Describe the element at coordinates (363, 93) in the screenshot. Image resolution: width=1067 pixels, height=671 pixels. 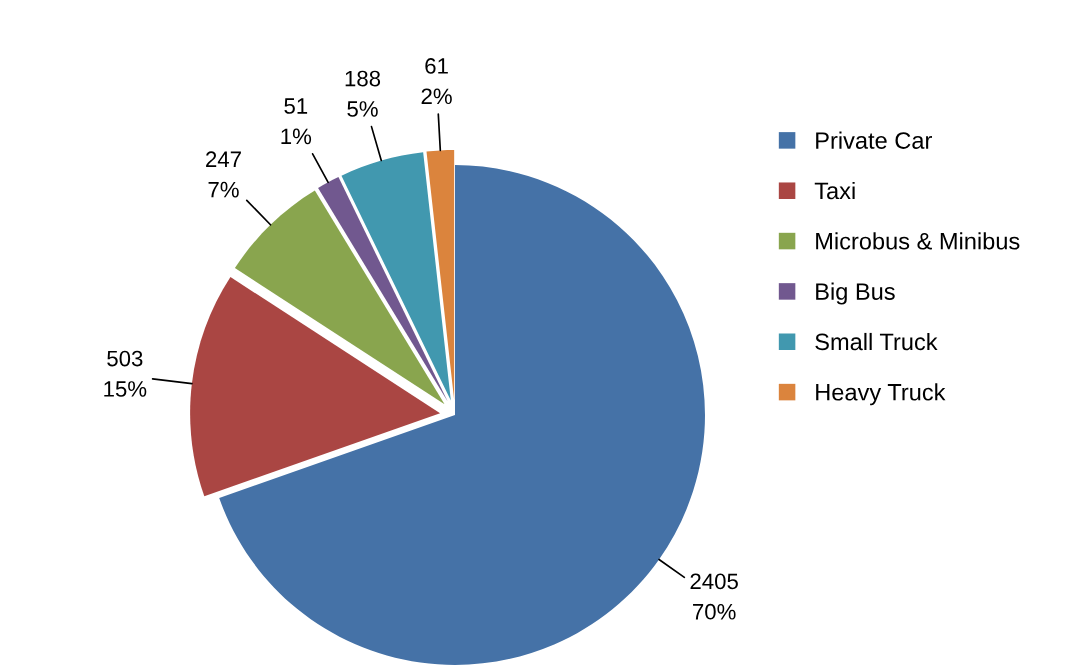
I see `data-label: 188 5%` at that location.